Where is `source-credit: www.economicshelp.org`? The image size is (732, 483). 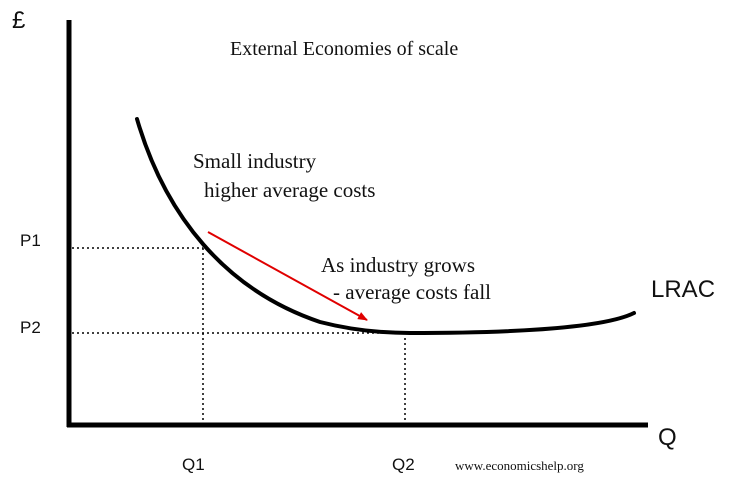 source-credit: www.economicshelp.org is located at coordinates (519, 465).